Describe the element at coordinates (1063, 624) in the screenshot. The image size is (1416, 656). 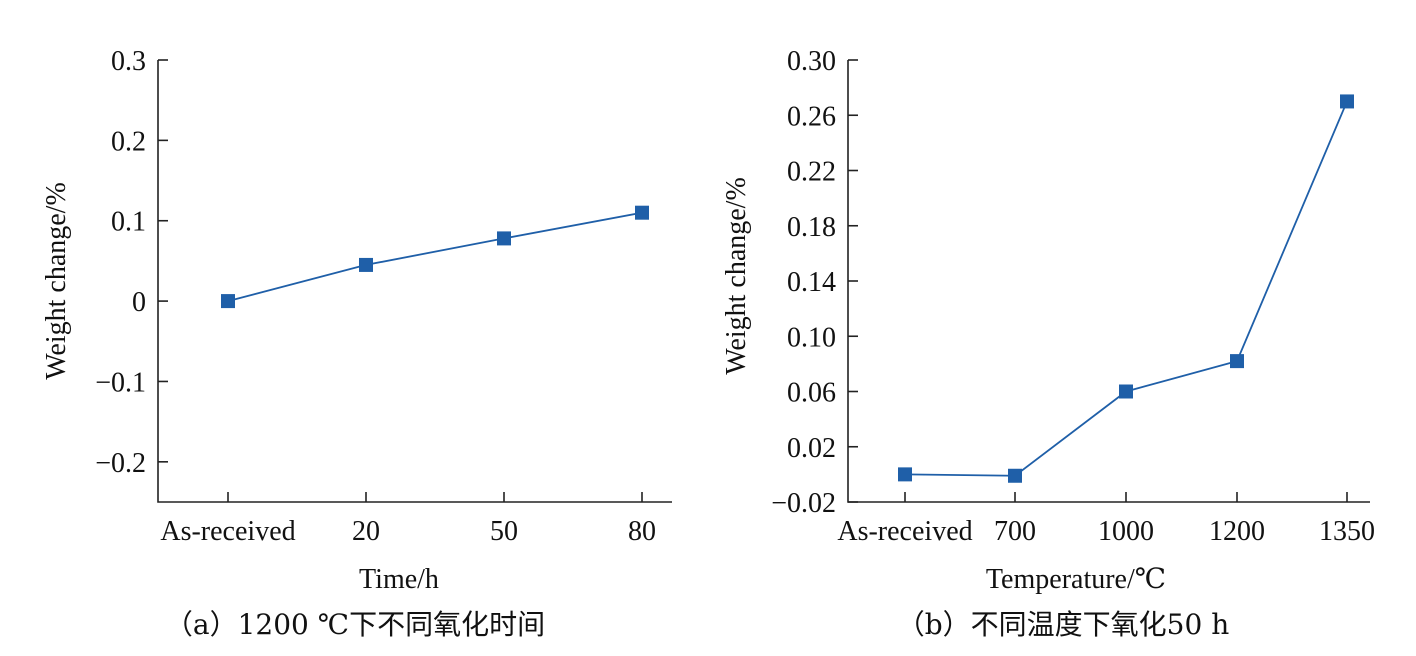
I see `chart-b-caption: （b）不同温度下氧化50 h` at that location.